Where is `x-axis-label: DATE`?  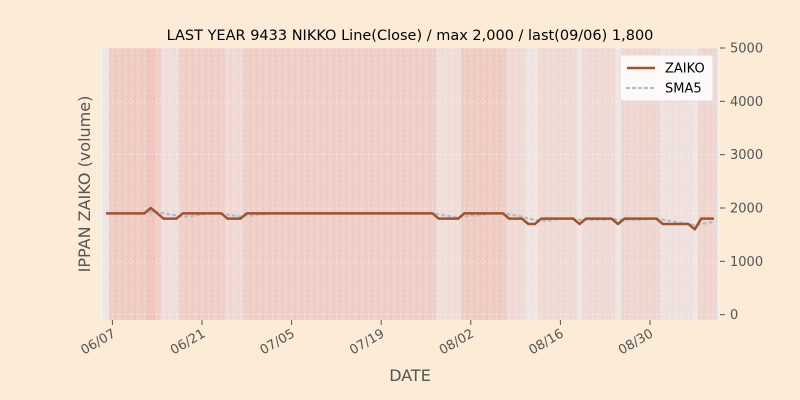
x-axis-label: DATE is located at coordinates (410, 375).